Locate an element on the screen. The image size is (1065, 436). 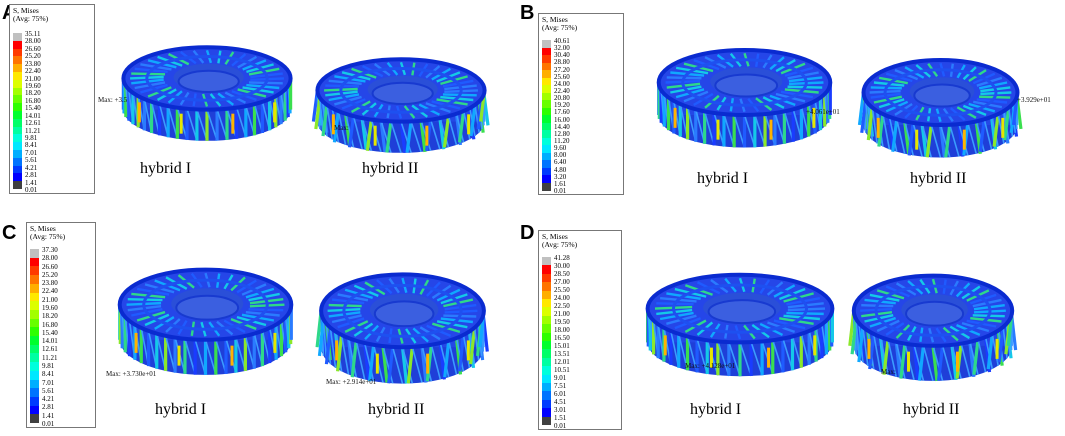
caption-hybrid-1: hybrid I is located at coordinates (166, 168).